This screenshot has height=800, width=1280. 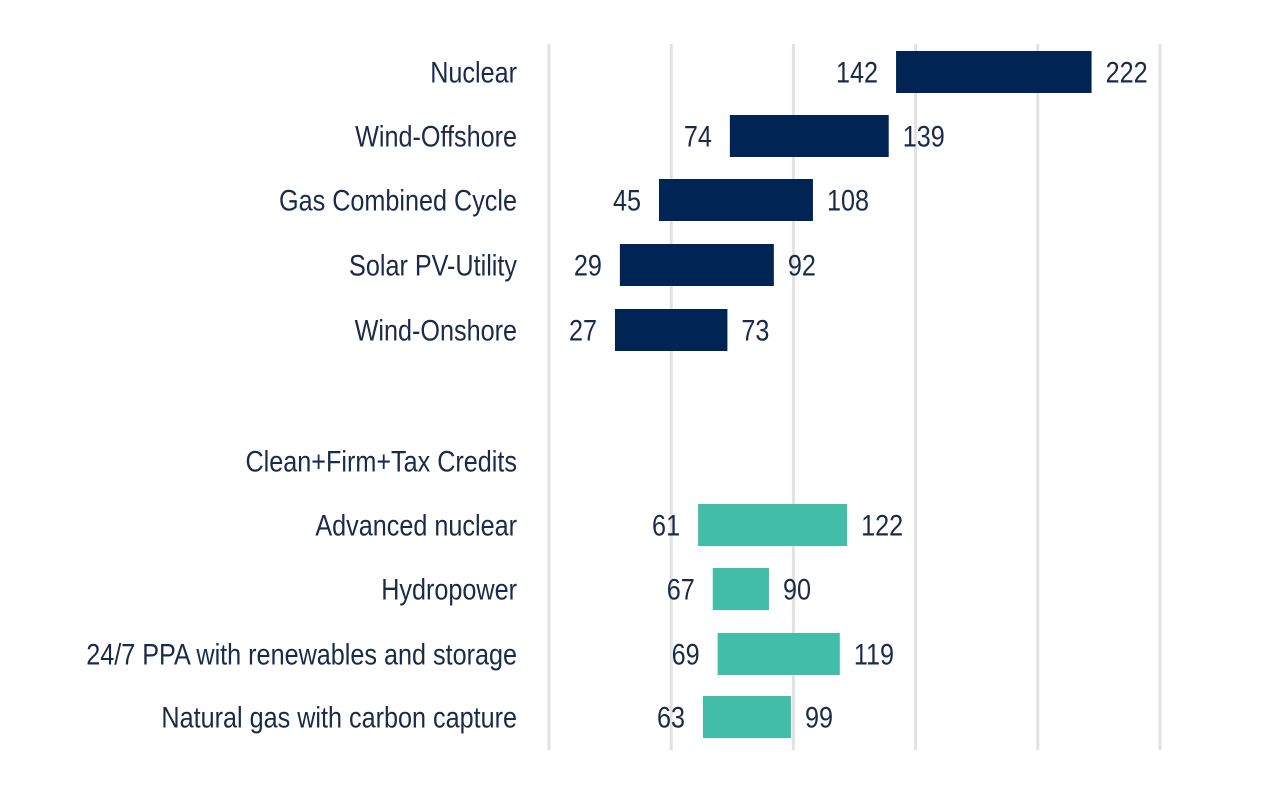 What do you see at coordinates (666, 525) in the screenshot?
I see `low-value-label: 61` at bounding box center [666, 525].